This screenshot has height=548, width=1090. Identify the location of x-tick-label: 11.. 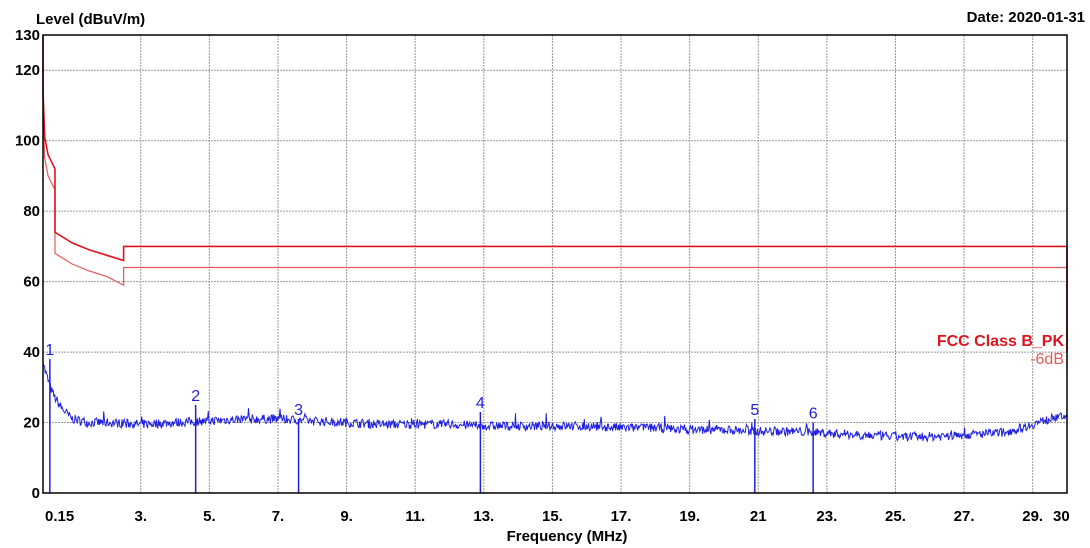
(415, 516).